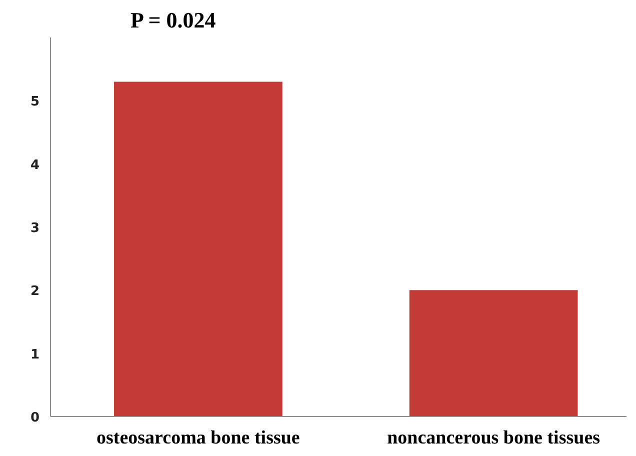  Describe the element at coordinates (198, 438) in the screenshot. I see `x-tick-label: osteosarcoma bone tissue` at that location.